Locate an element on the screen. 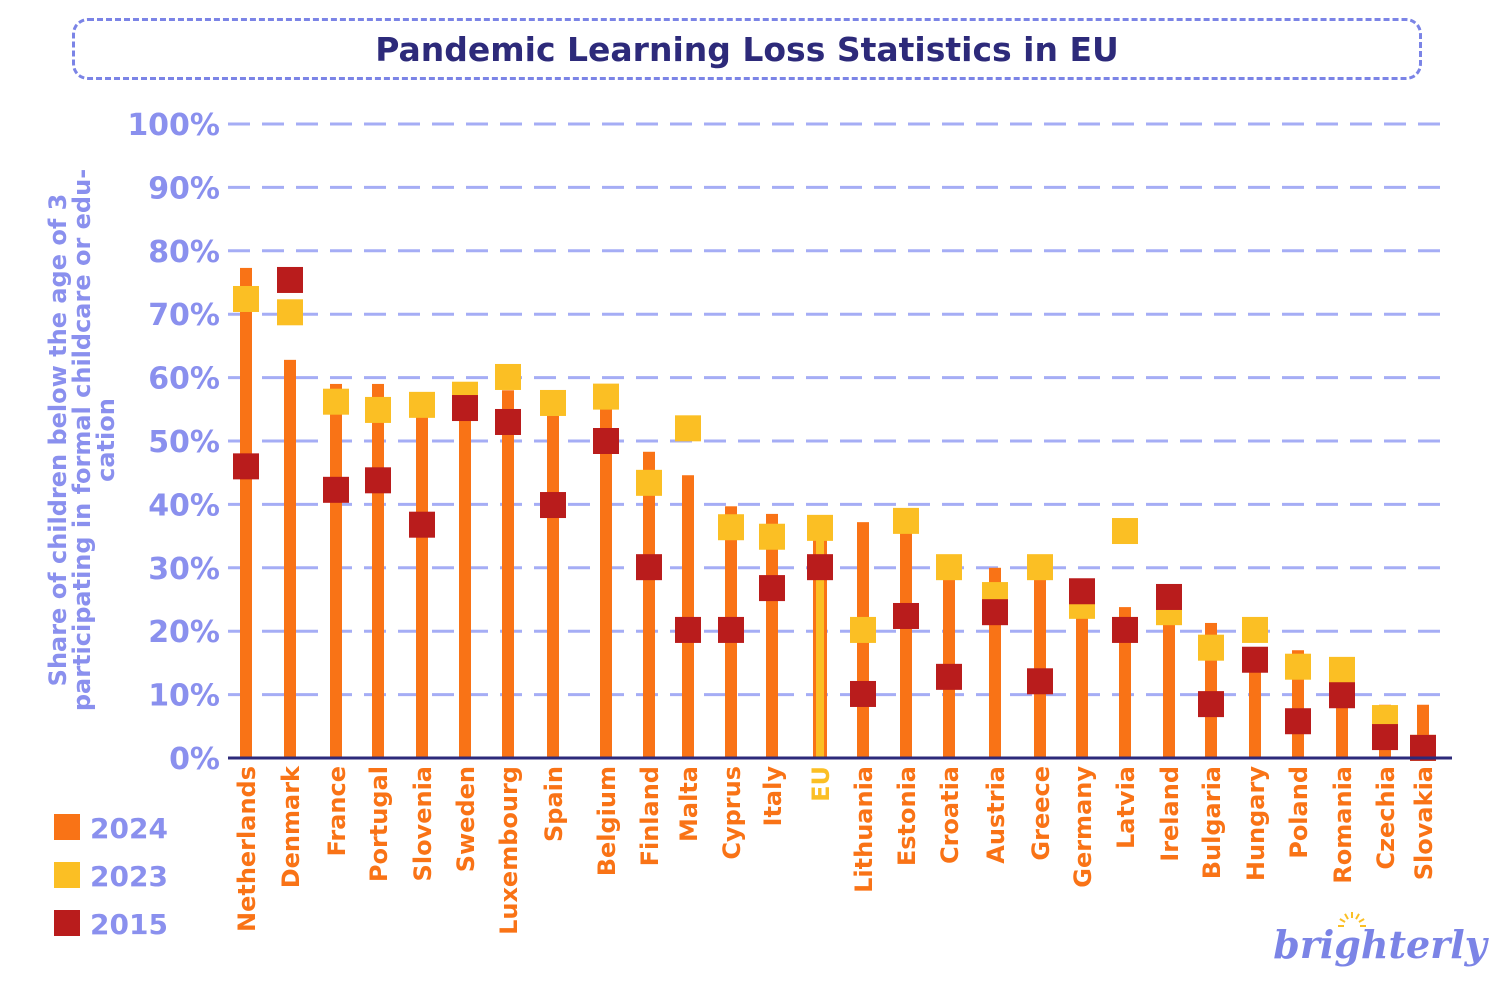 Image resolution: width=1500 pixels, height=1000 pixels. y-tick-label: 20% is located at coordinates (184, 632).